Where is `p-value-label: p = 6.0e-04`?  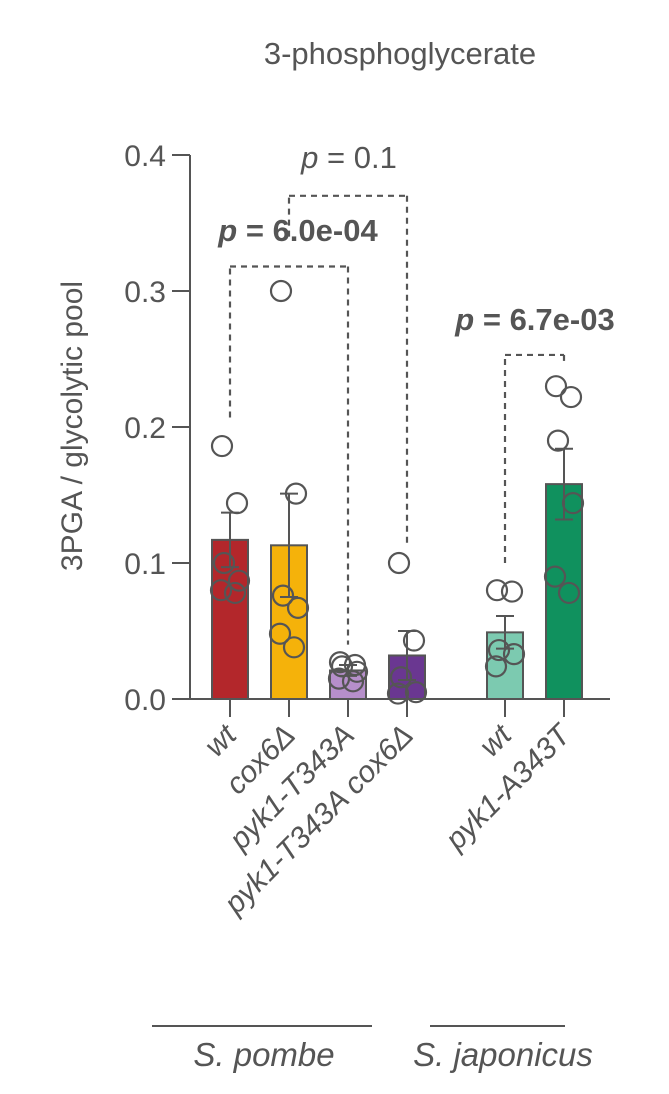 p-value-label: p = 6.0e-04 is located at coordinates (297, 230).